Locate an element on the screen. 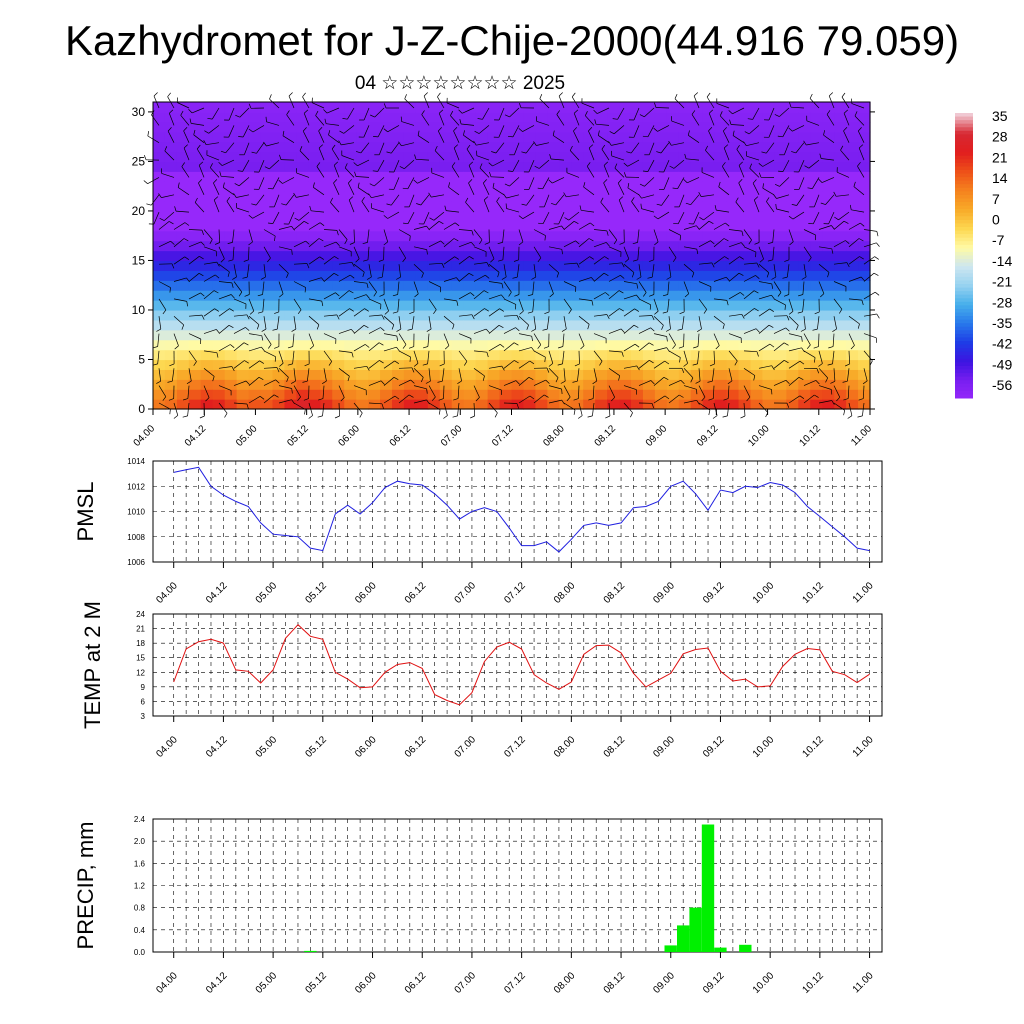  x-tick-label: 04.12 is located at coordinates (217, 593).